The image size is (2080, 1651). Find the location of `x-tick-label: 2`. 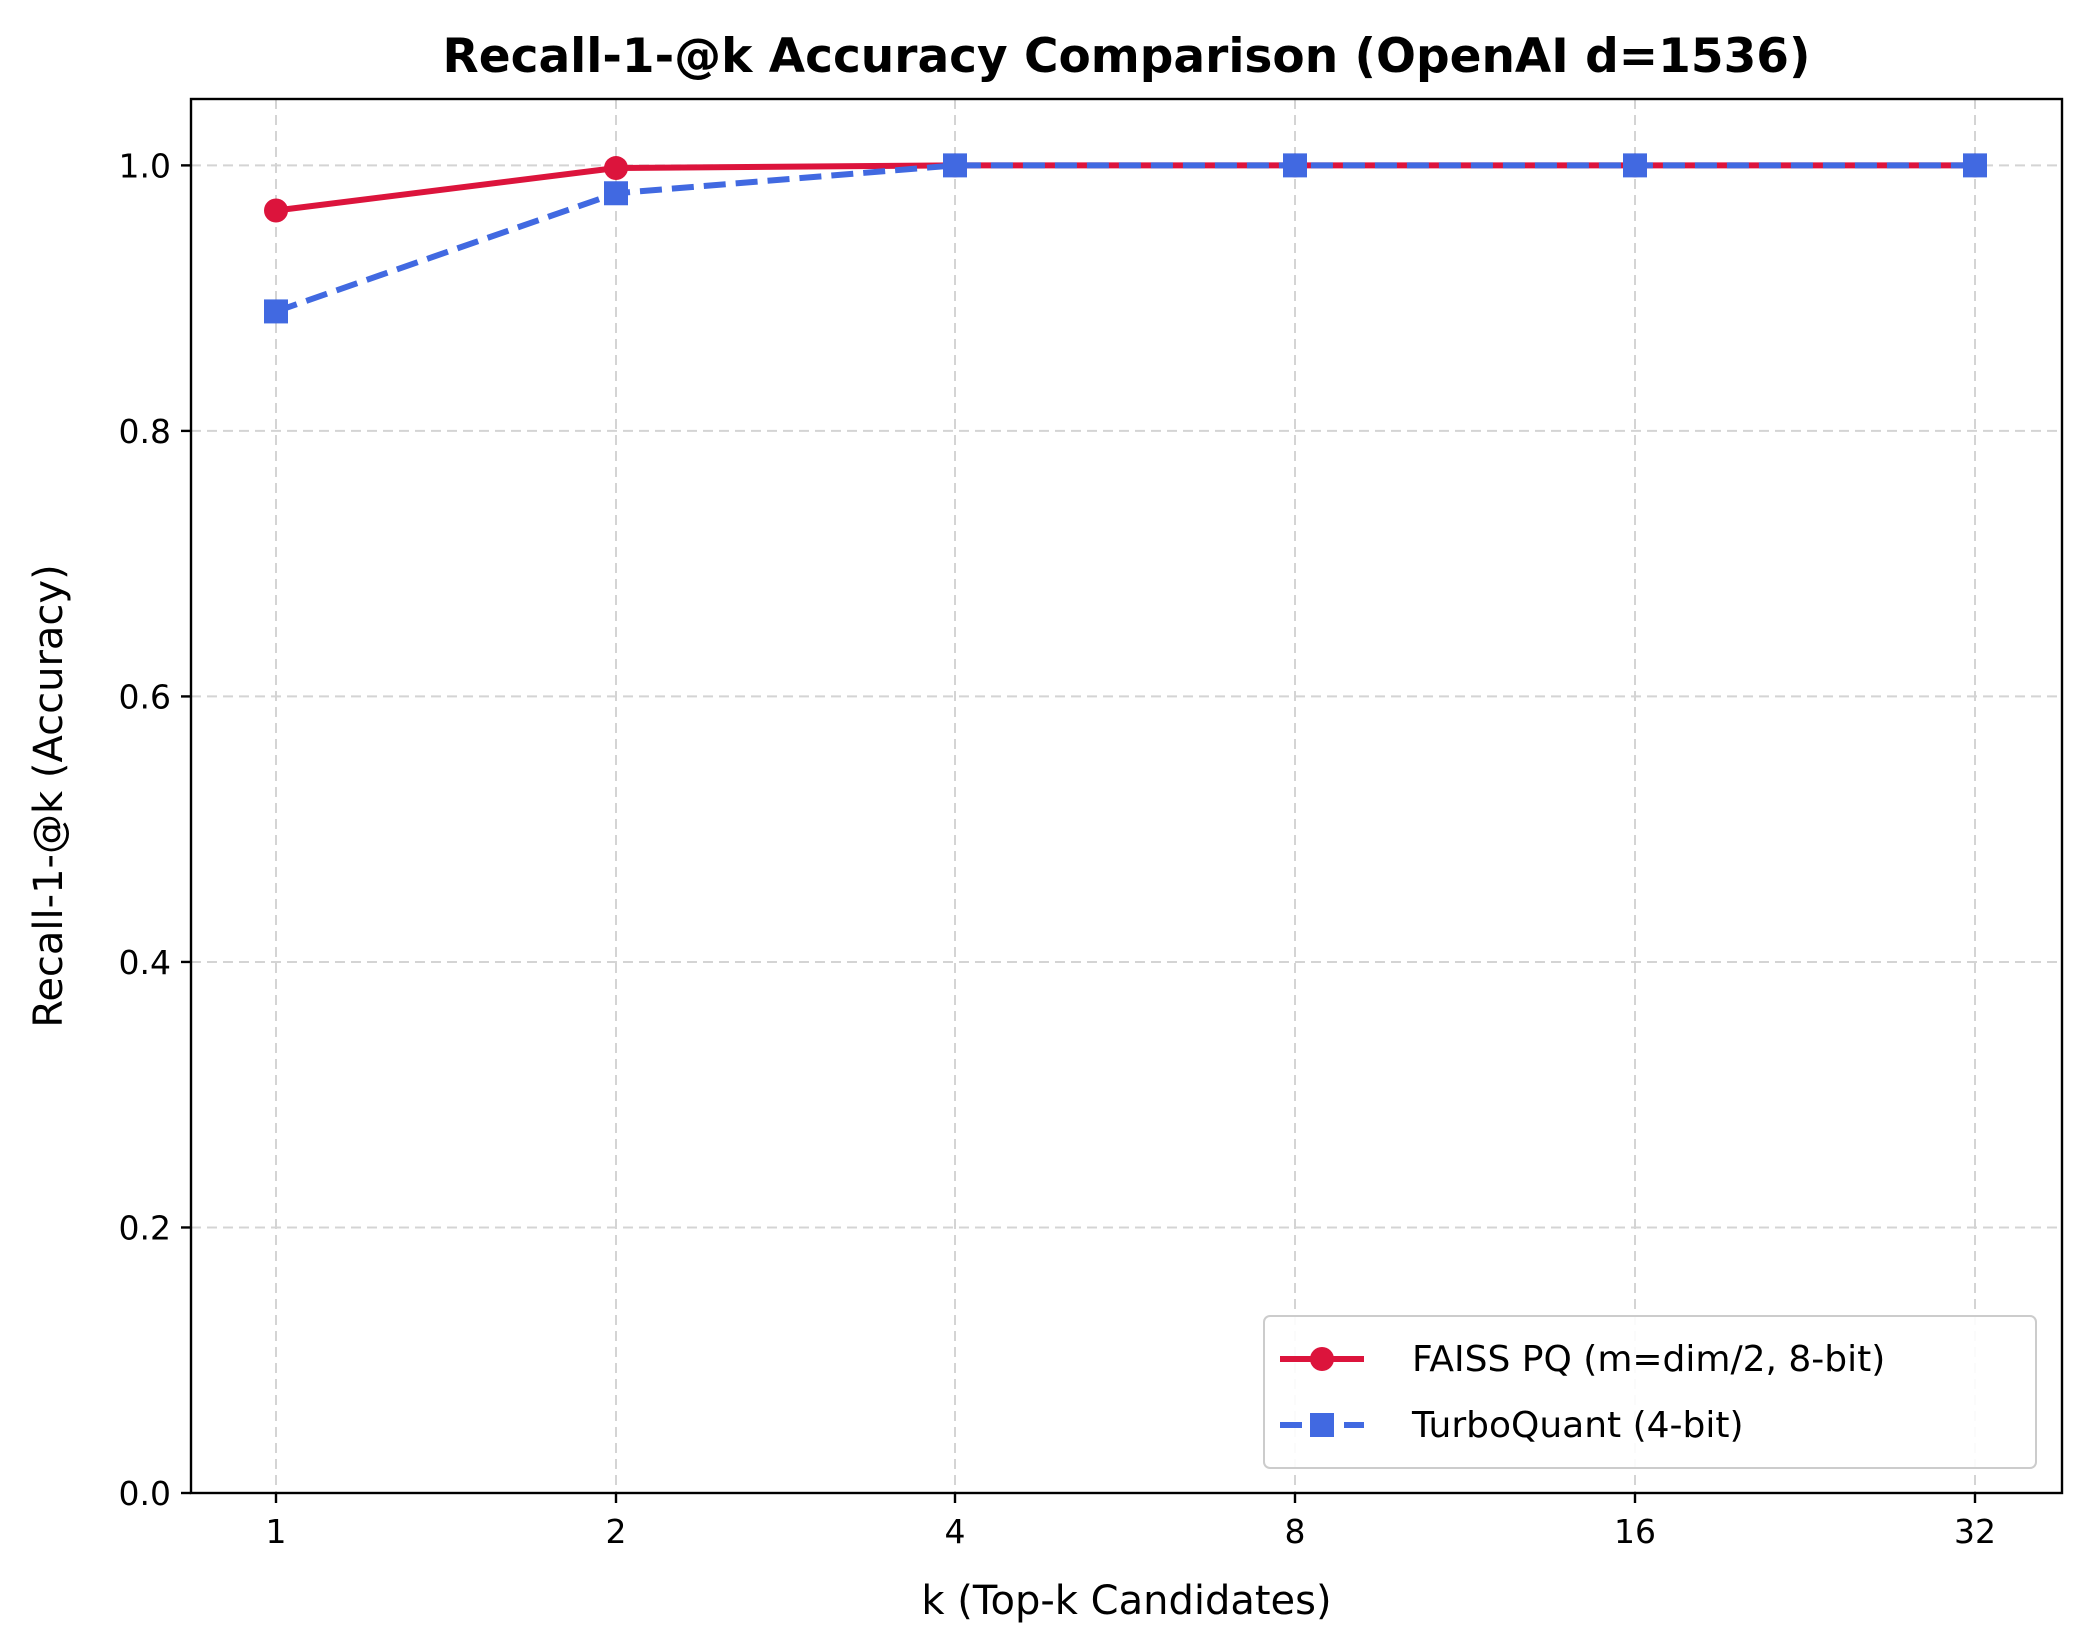

x-tick-label: 2 is located at coordinates (616, 1531).